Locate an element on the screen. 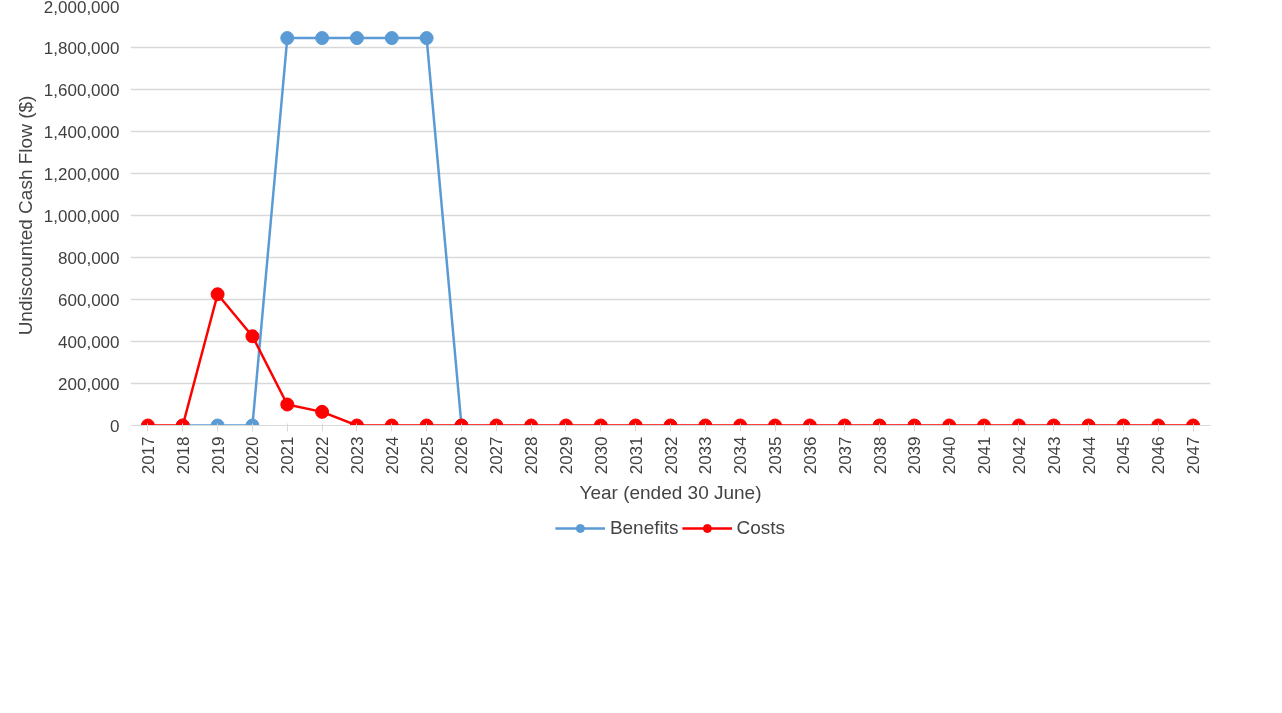 The width and height of the screenshot is (1282, 713). x-tick-label: 2040 is located at coordinates (950, 455).